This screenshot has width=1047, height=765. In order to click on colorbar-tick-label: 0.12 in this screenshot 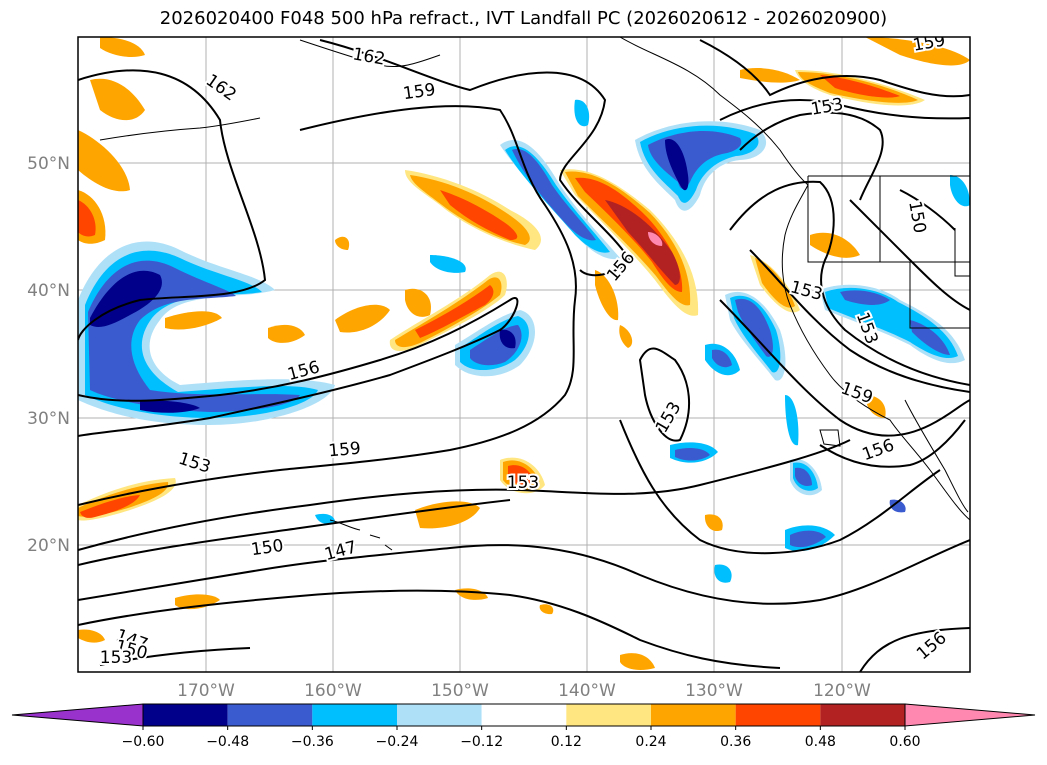, I will do `click(566, 742)`.